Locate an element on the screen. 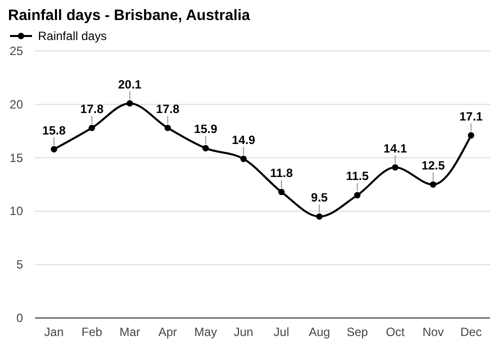  legend-label: Rainfall days is located at coordinates (72, 36).